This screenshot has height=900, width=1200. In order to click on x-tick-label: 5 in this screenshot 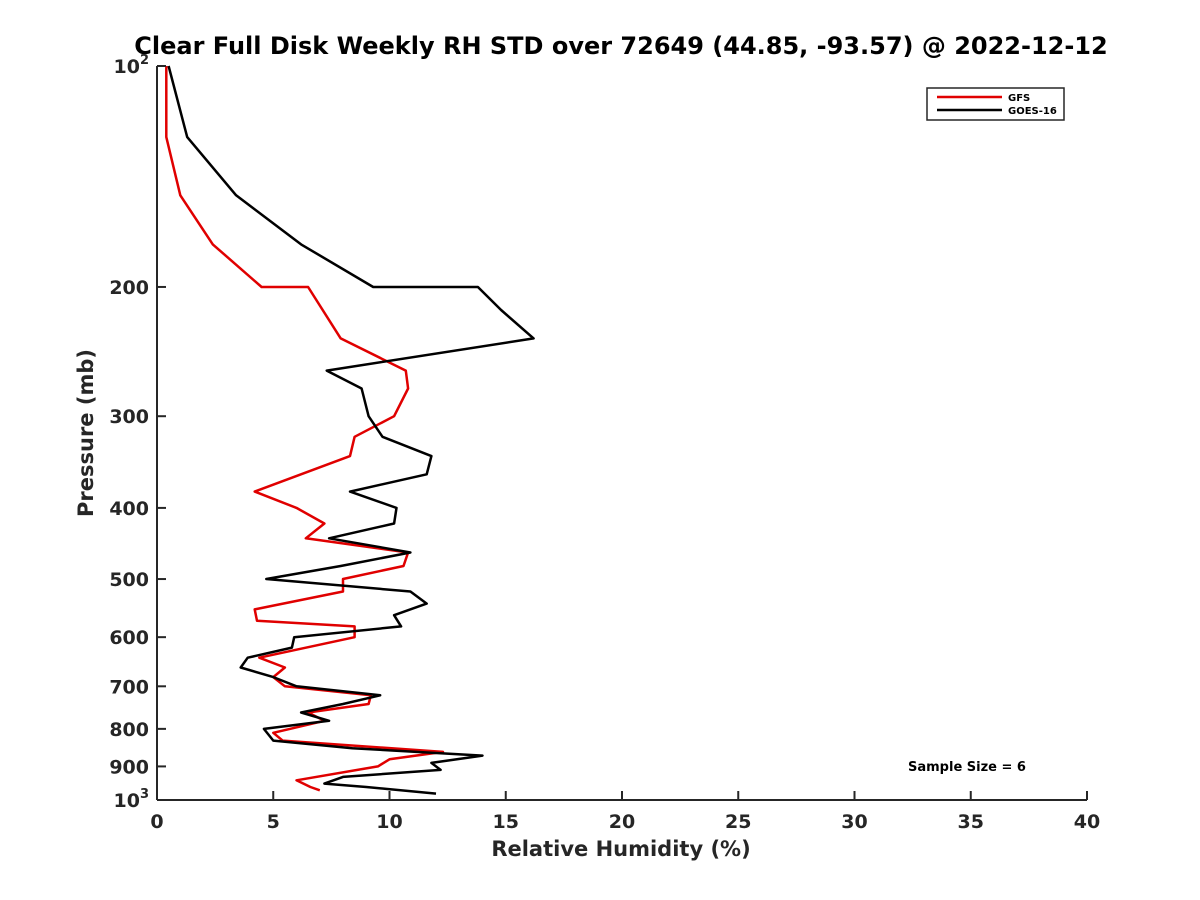, I will do `click(273, 822)`.